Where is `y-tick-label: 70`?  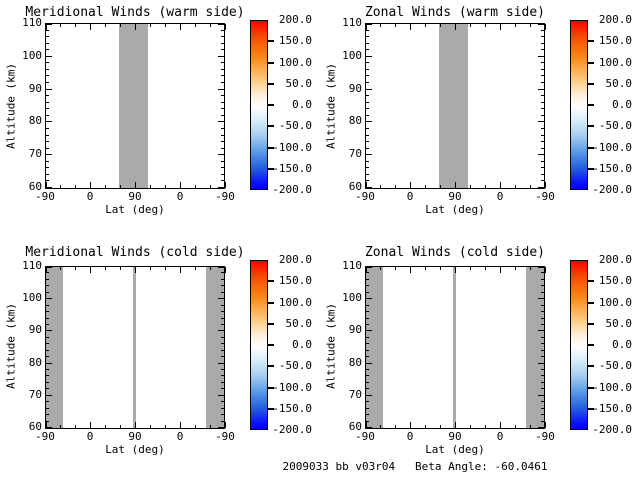 y-tick-label: 70 is located at coordinates (35, 154).